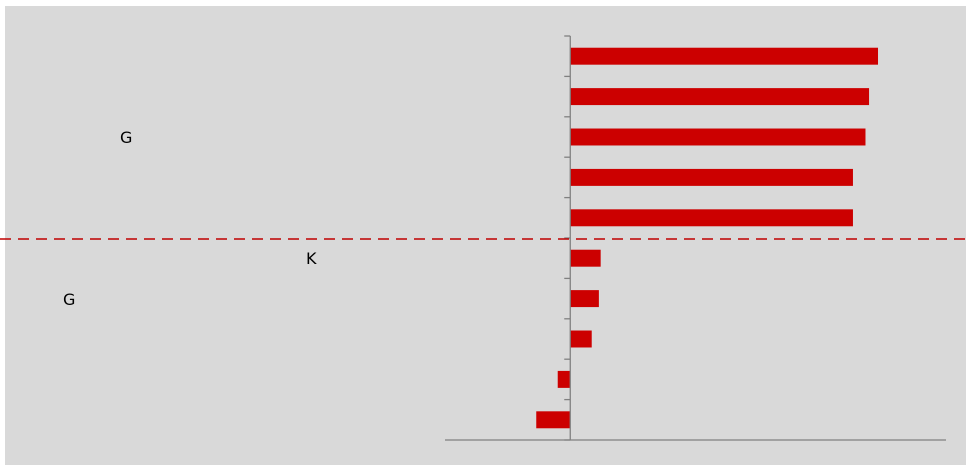 The height and width of the screenshot is (466, 966). I want to click on annotation-k: K, so click(311, 258).